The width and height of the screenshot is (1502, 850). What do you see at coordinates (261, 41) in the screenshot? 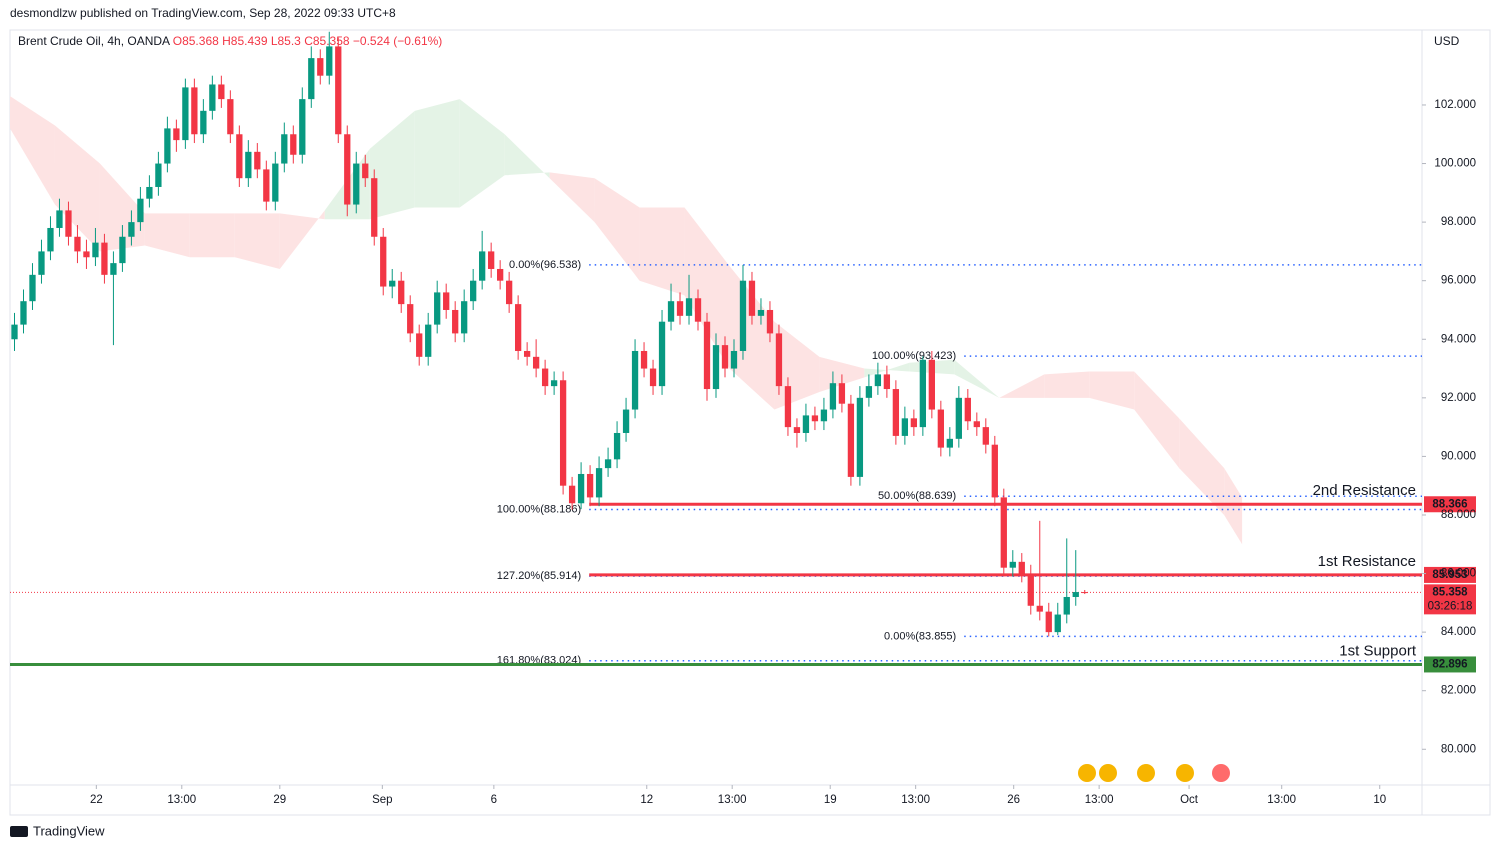
I see `ohlc: O85.368 H85.439 L85.3 C85.358` at bounding box center [261, 41].